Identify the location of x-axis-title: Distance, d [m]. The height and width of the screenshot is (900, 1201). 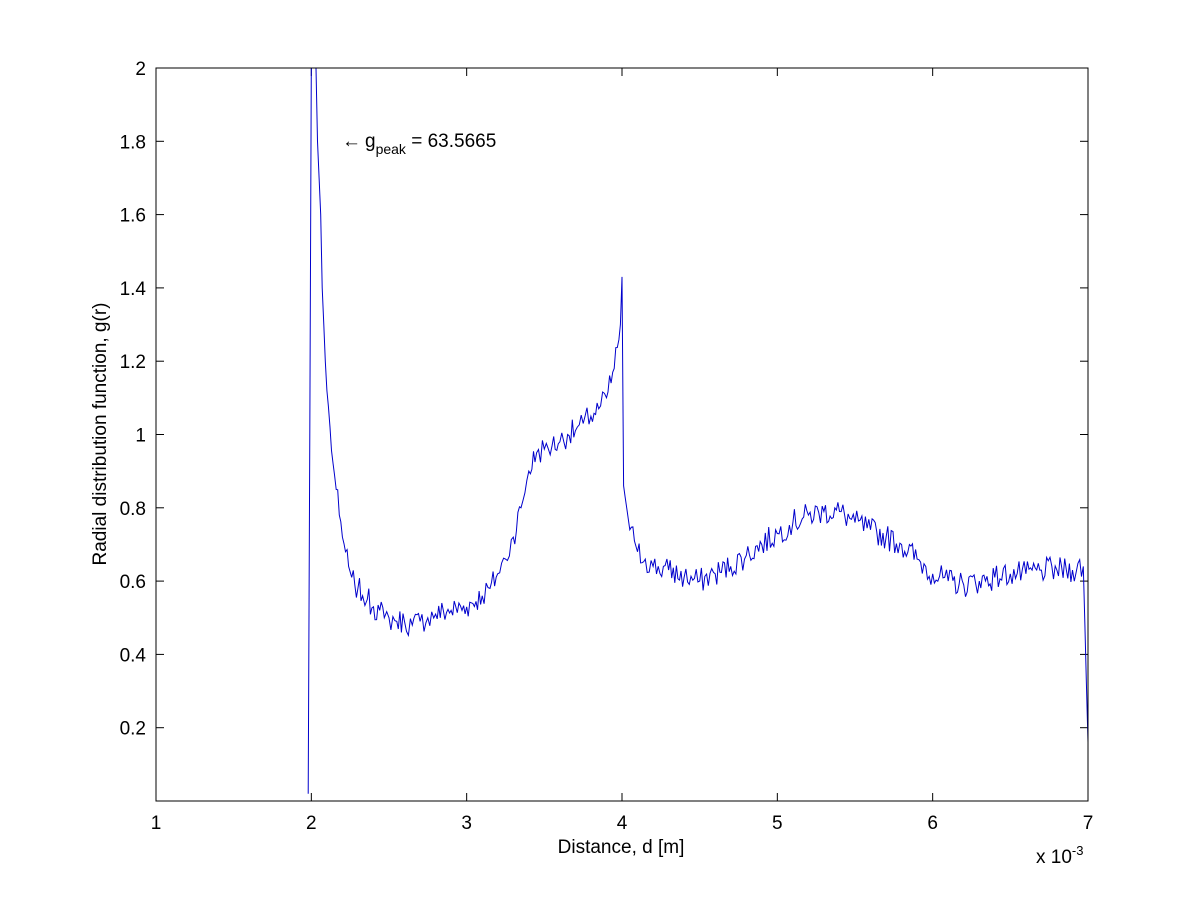
(621, 847).